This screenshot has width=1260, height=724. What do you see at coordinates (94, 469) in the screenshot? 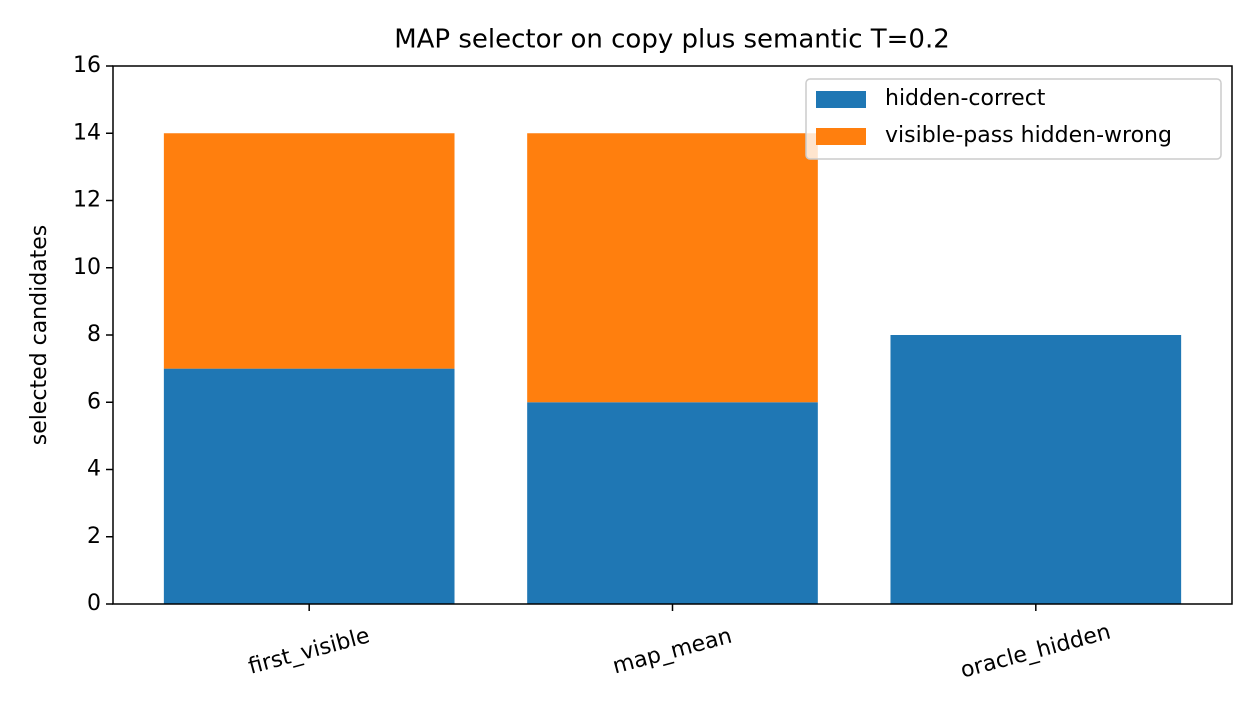
I see `y-tick-label: 4` at bounding box center [94, 469].